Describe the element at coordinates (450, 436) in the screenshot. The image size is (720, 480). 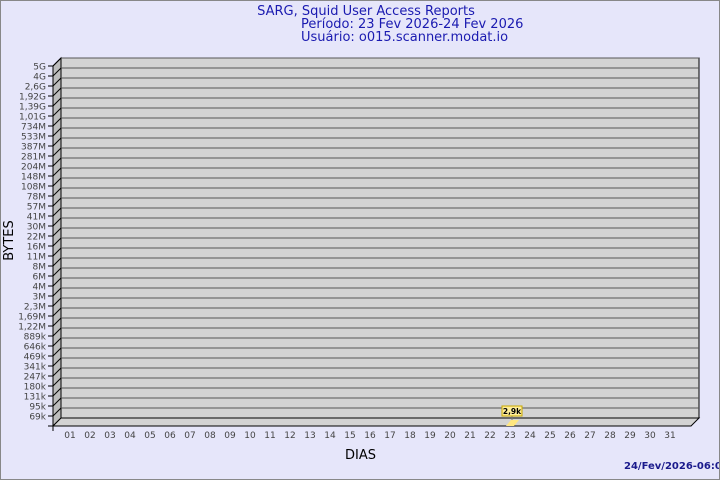
I see `x-tick-label: 20` at that location.